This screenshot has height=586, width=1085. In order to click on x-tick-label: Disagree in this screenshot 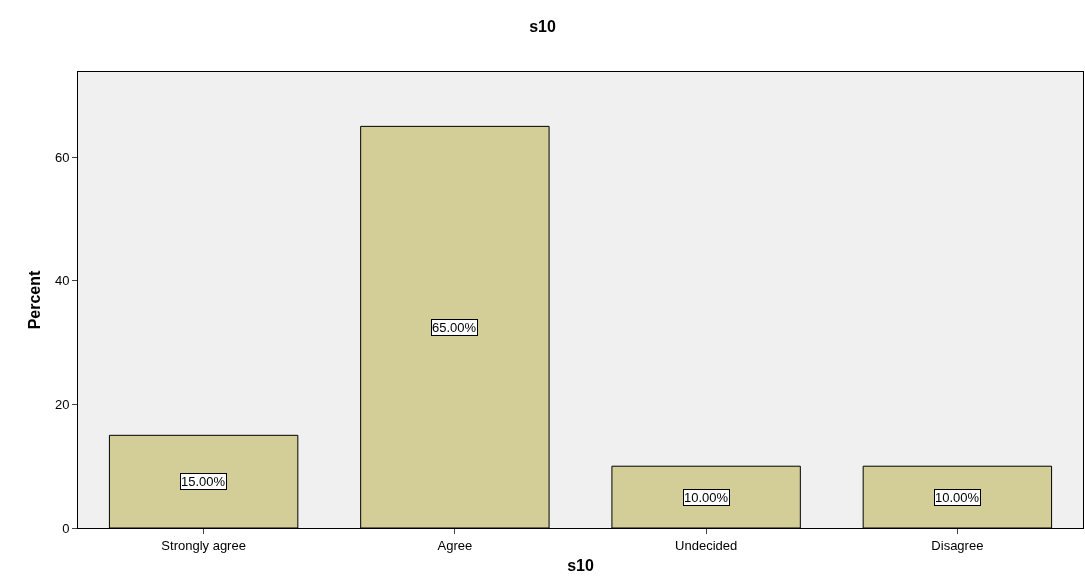, I will do `click(957, 545)`.